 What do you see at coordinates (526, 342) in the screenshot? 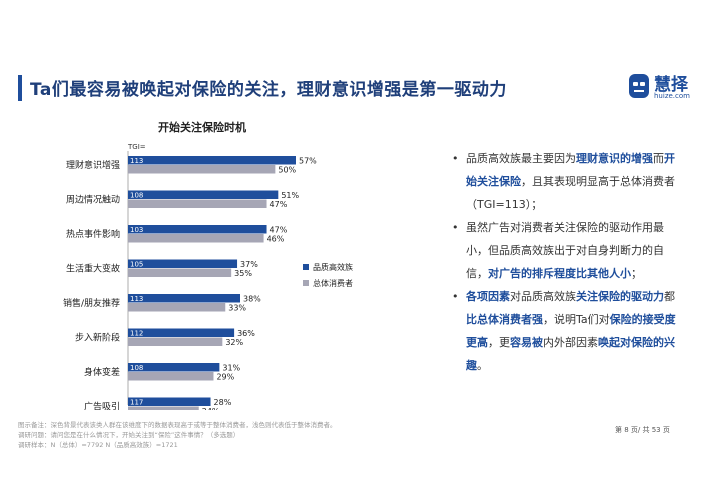
I see `highlight-text: 容易被` at bounding box center [526, 342].